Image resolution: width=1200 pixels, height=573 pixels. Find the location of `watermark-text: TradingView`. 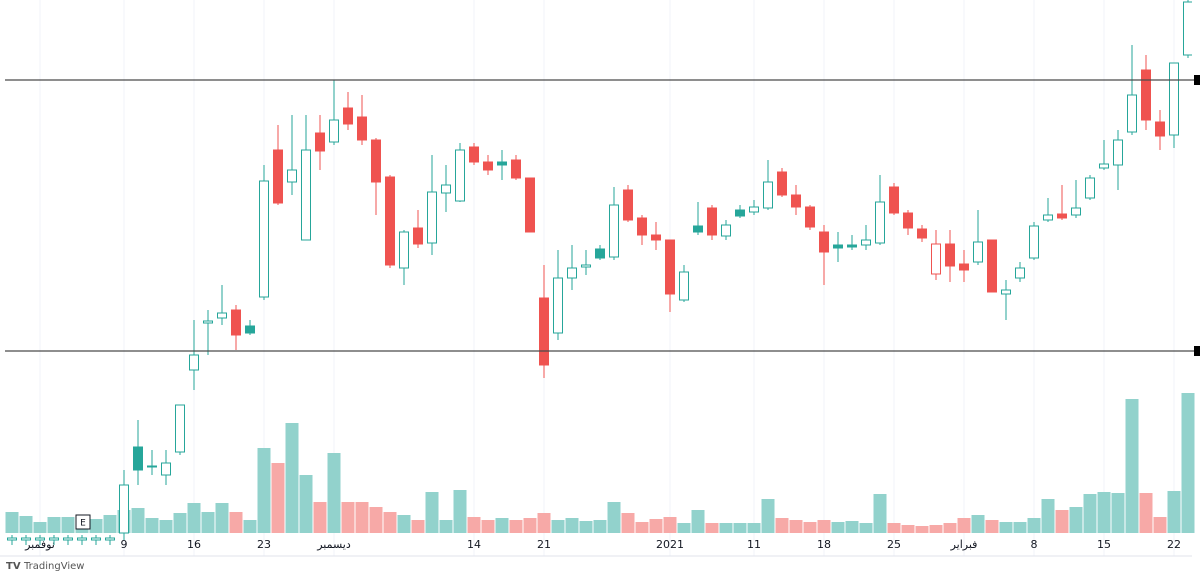

watermark-text: TradingView is located at coordinates (53, 566).